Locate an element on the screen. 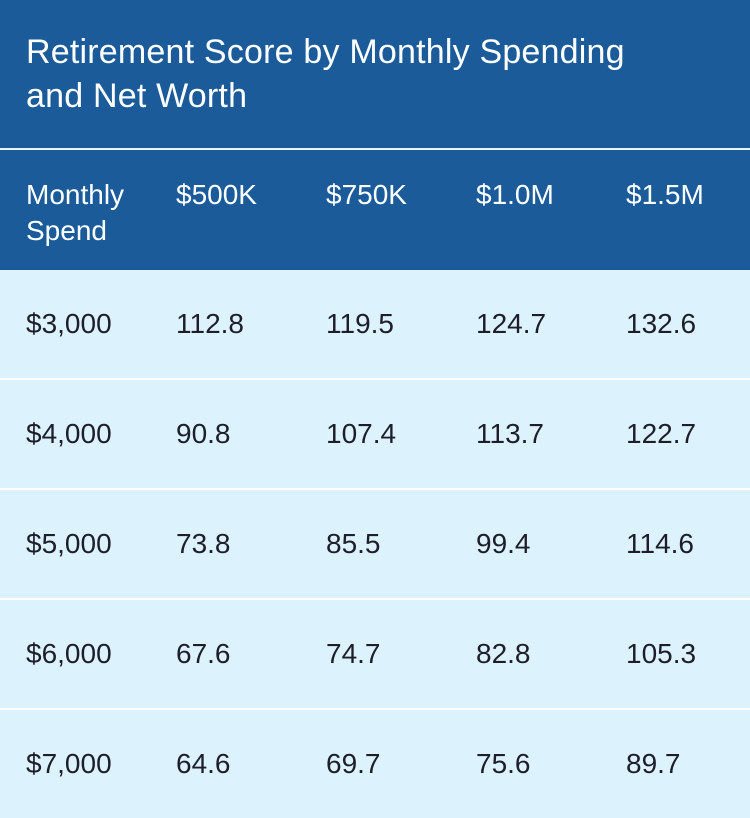 The width and height of the screenshot is (750, 818). table-row: $6,000 67.6 74.7 82.8 105.3 is located at coordinates (375, 655).